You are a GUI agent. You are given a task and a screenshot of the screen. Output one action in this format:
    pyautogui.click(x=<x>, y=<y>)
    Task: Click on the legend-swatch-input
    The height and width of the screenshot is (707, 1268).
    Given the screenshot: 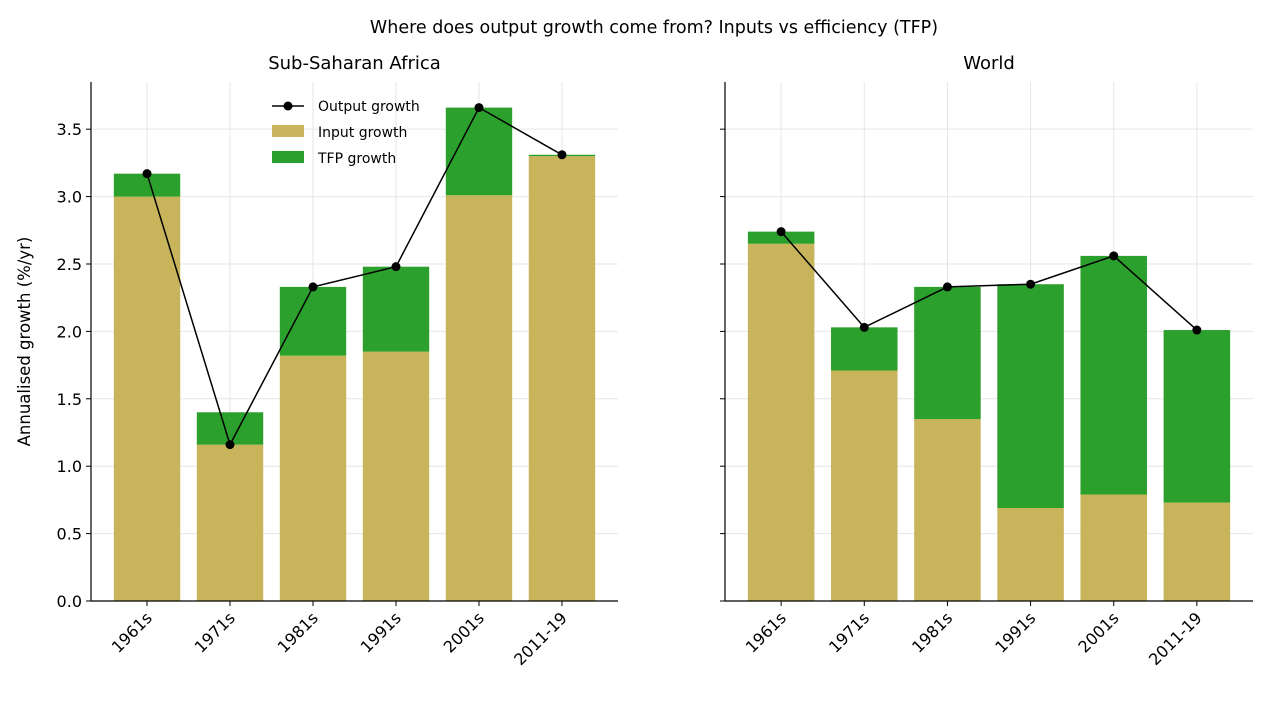 What is the action you would take?
    pyautogui.click(x=288, y=131)
    